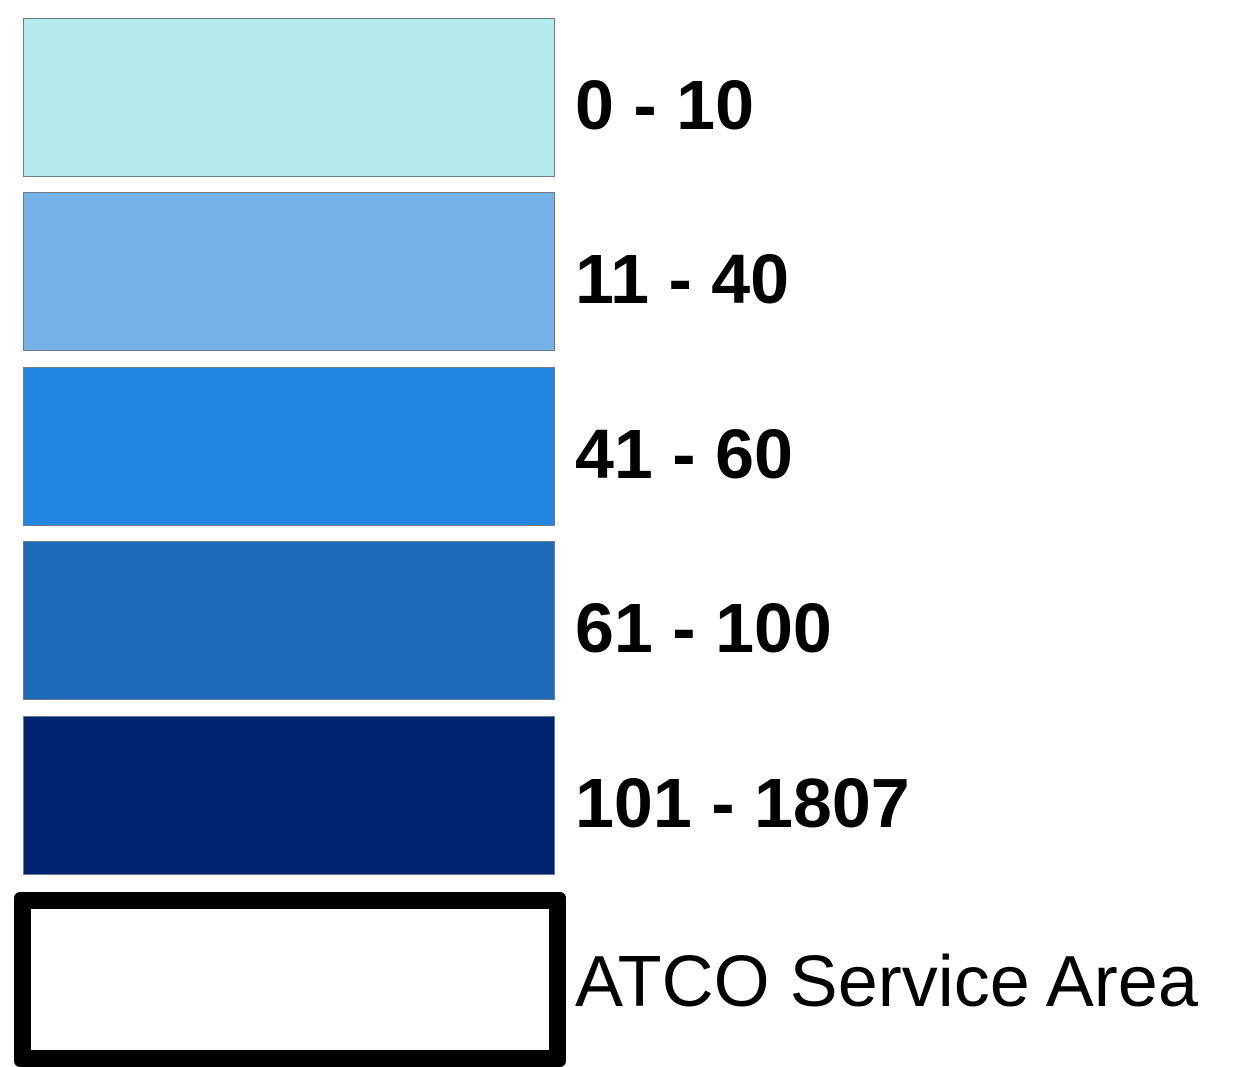 The image size is (1245, 1067). I want to click on legend-label: 61 - 100, so click(703, 628).